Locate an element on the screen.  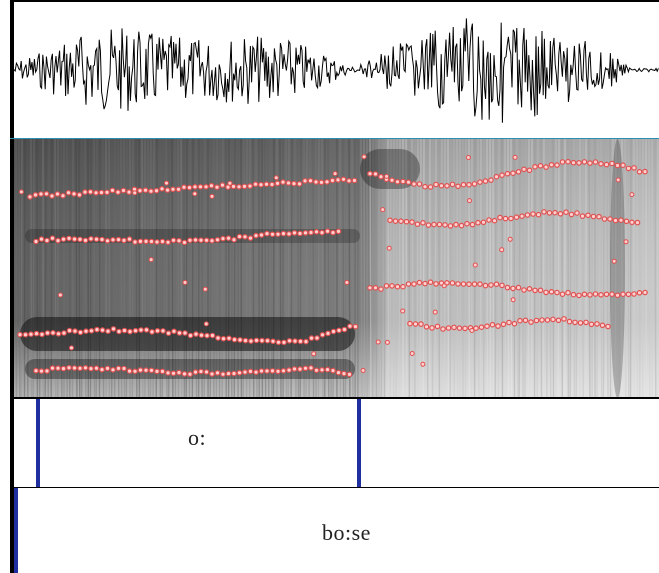
interval-tier-2: bo:se is located at coordinates (329, 530).